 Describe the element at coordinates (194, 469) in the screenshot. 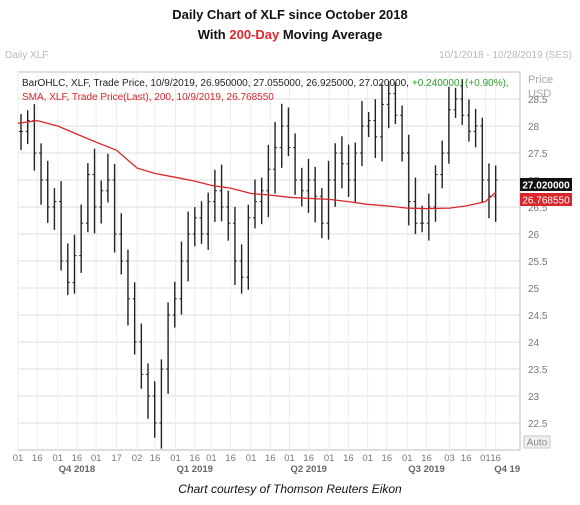

I see `quarter-label: Q1 2019` at that location.